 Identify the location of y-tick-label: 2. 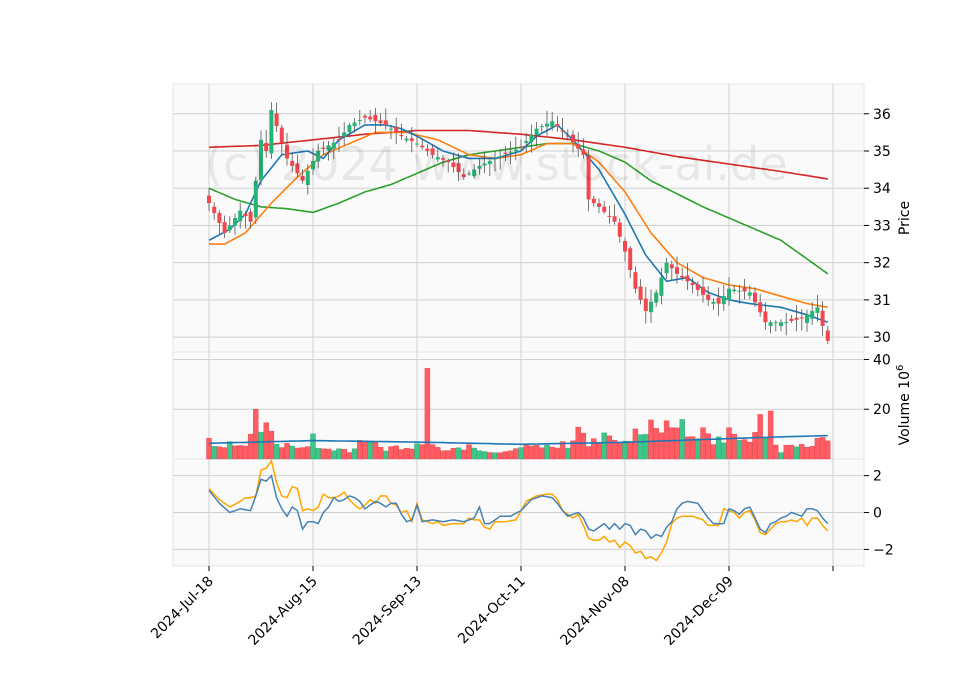
(877, 477).